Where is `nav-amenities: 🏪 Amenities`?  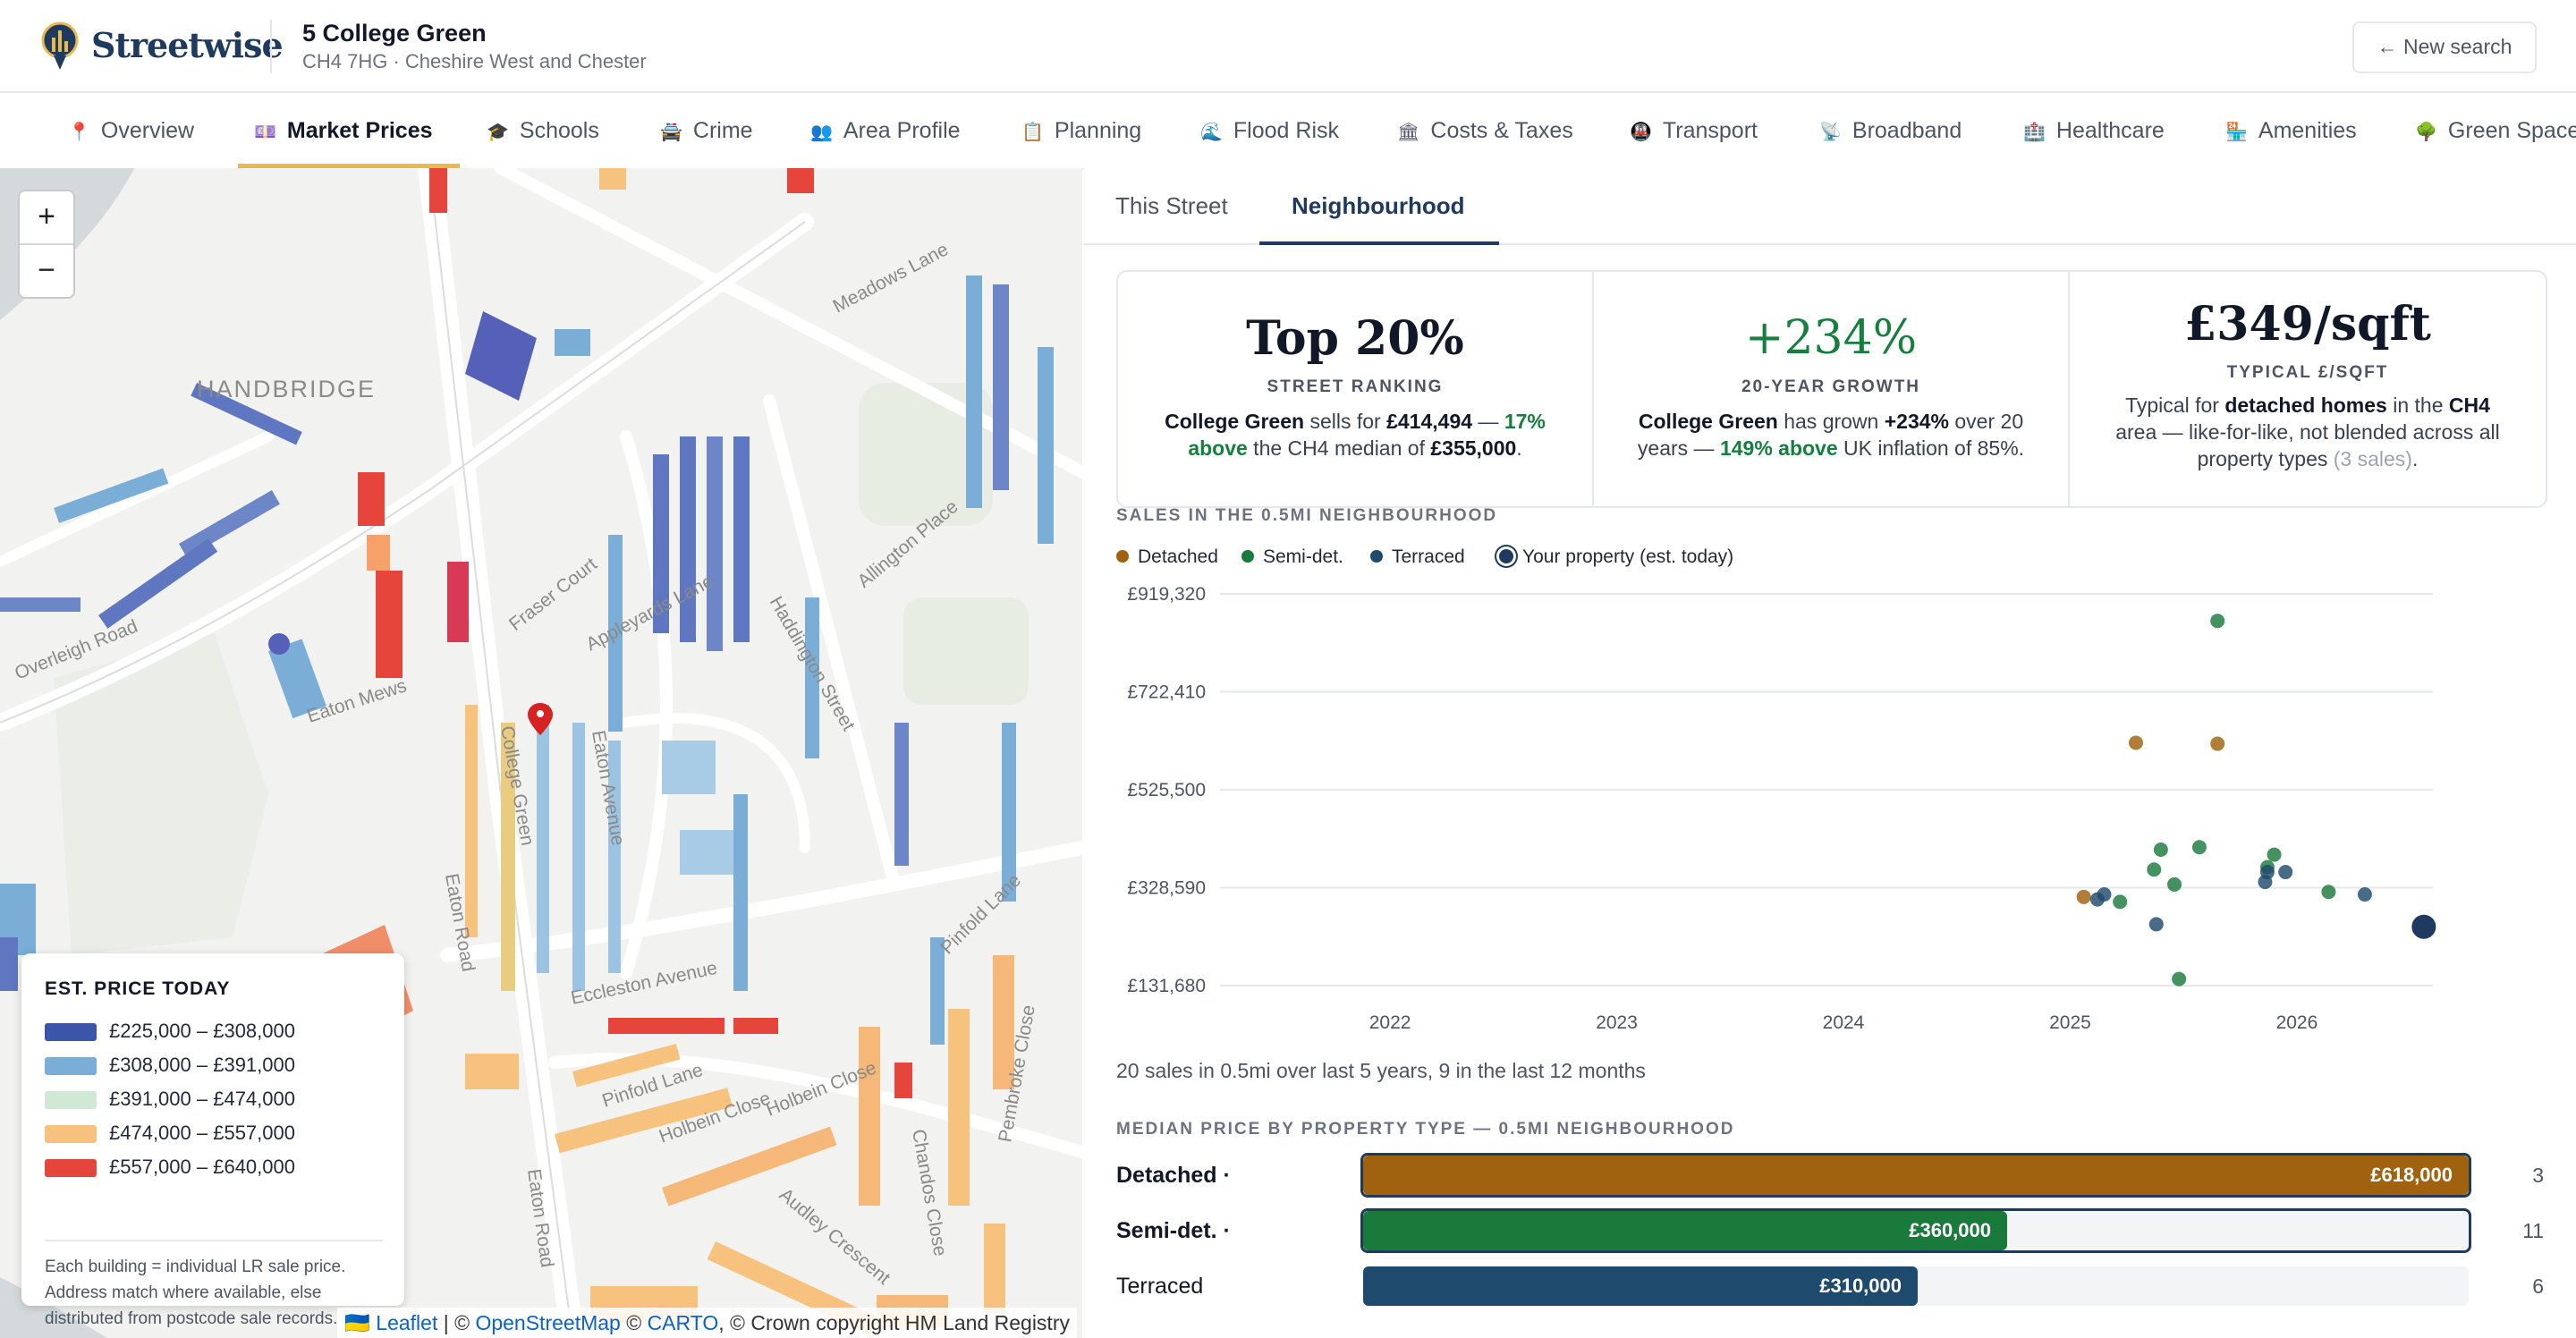 nav-amenities: 🏪 Amenities is located at coordinates (2291, 130).